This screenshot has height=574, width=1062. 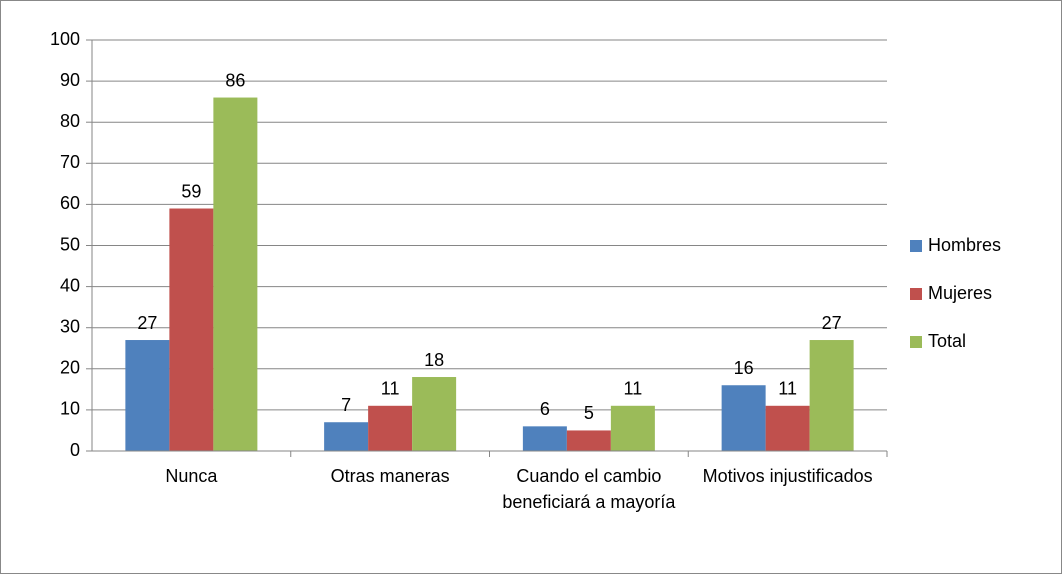 I want to click on y-tick-label: 30, so click(x=70, y=326).